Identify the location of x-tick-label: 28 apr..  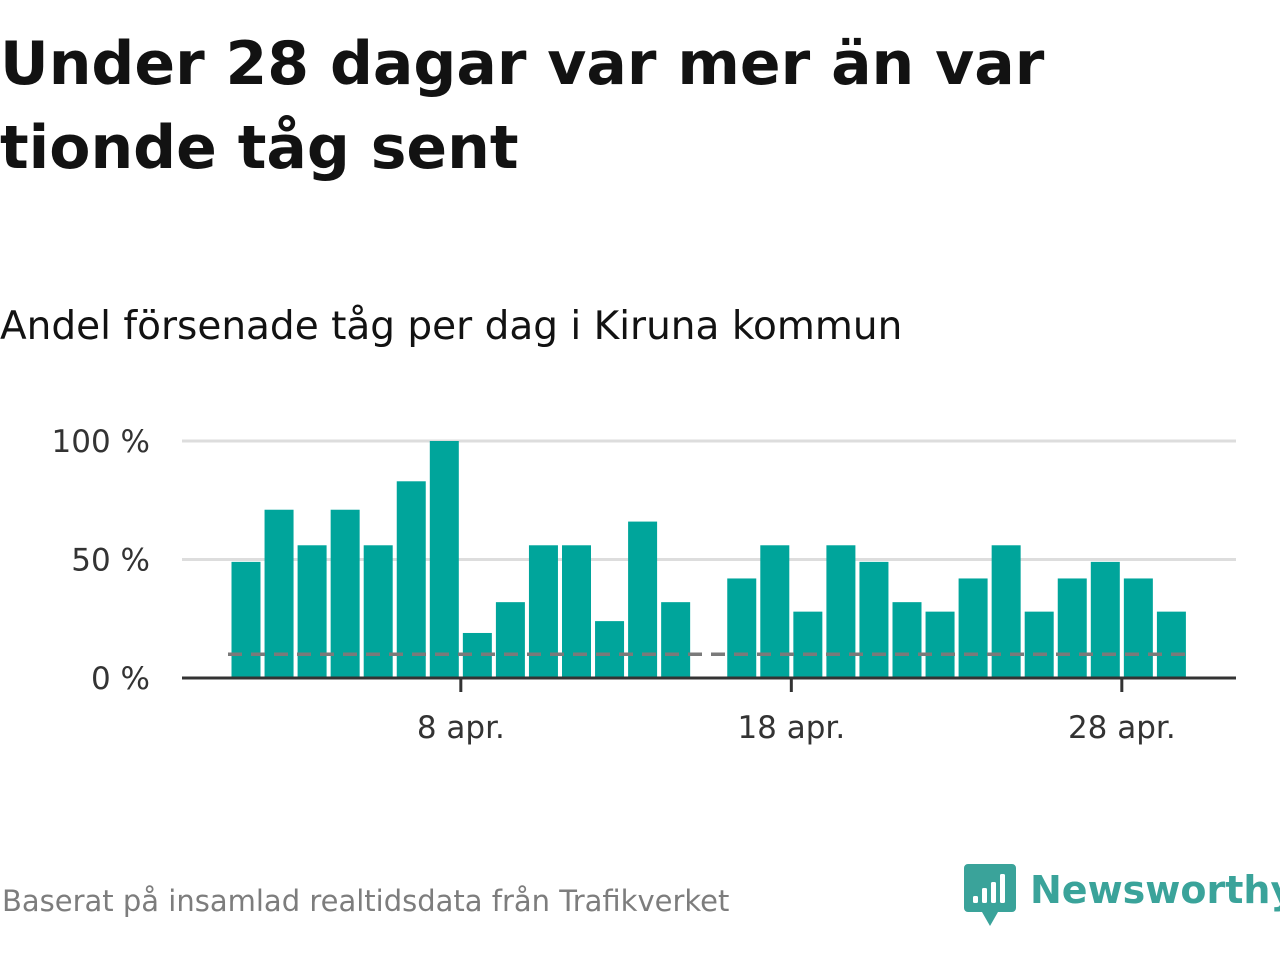
(1122, 728).